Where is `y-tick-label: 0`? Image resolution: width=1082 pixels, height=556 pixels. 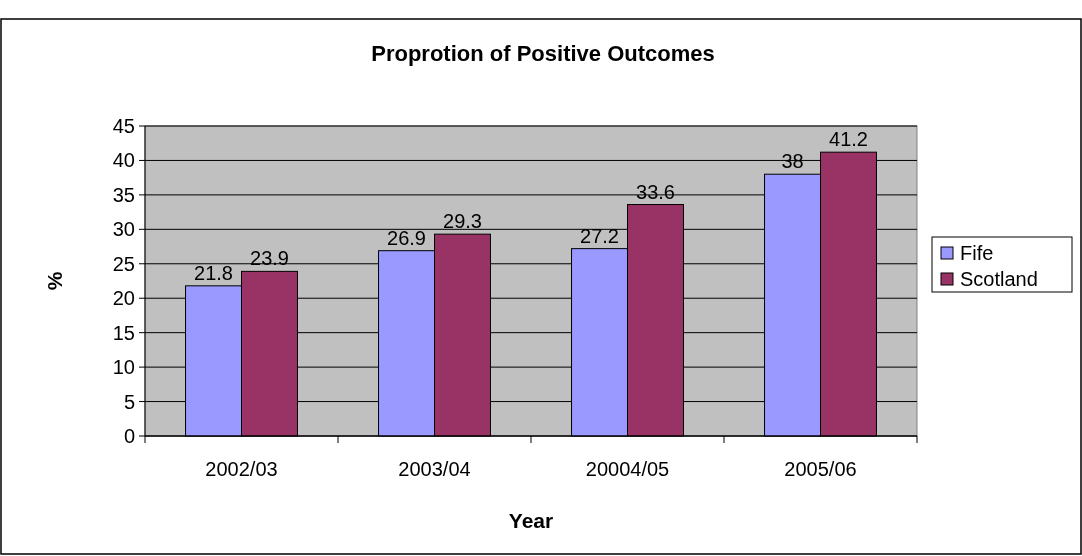 y-tick-label: 0 is located at coordinates (129, 436).